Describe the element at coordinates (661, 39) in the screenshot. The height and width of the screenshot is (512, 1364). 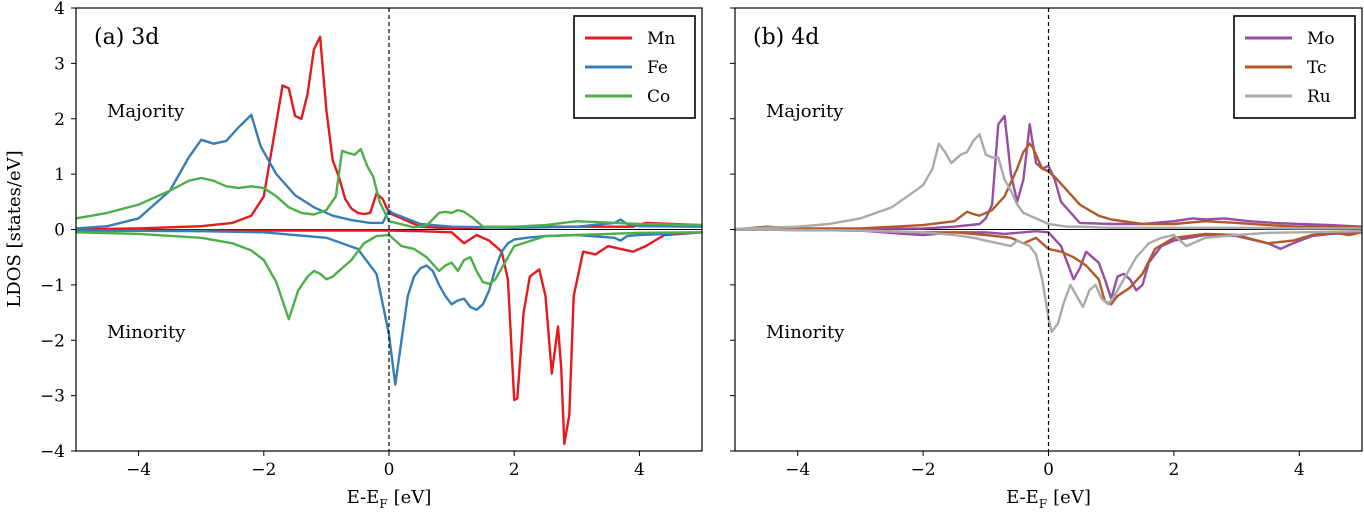
I see `legend-label-mn: Mn` at that location.